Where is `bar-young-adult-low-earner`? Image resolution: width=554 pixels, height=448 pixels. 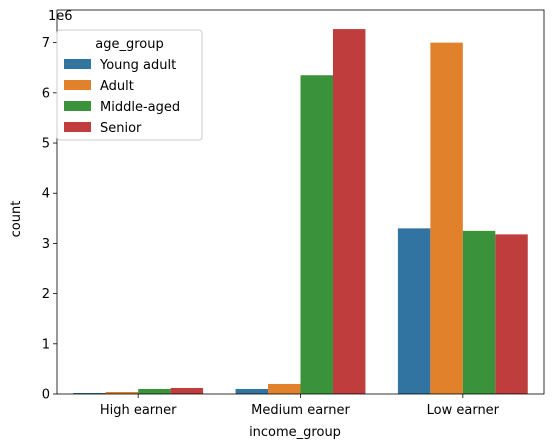 bar-young-adult-low-earner is located at coordinates (414, 311).